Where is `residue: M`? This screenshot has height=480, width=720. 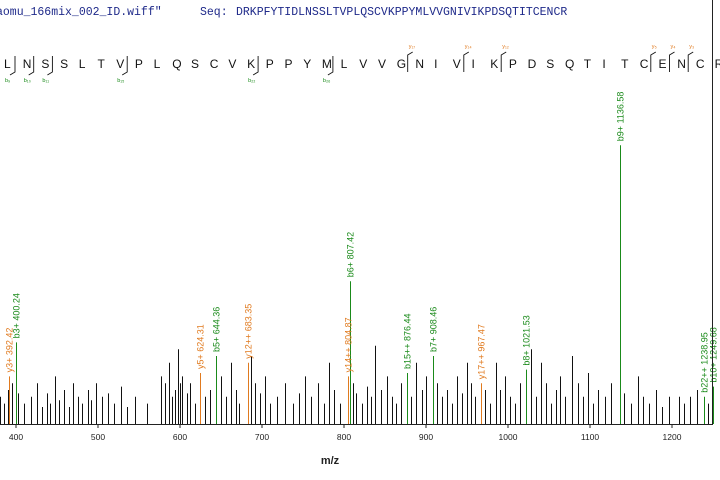
residue: M is located at coordinates (327, 64).